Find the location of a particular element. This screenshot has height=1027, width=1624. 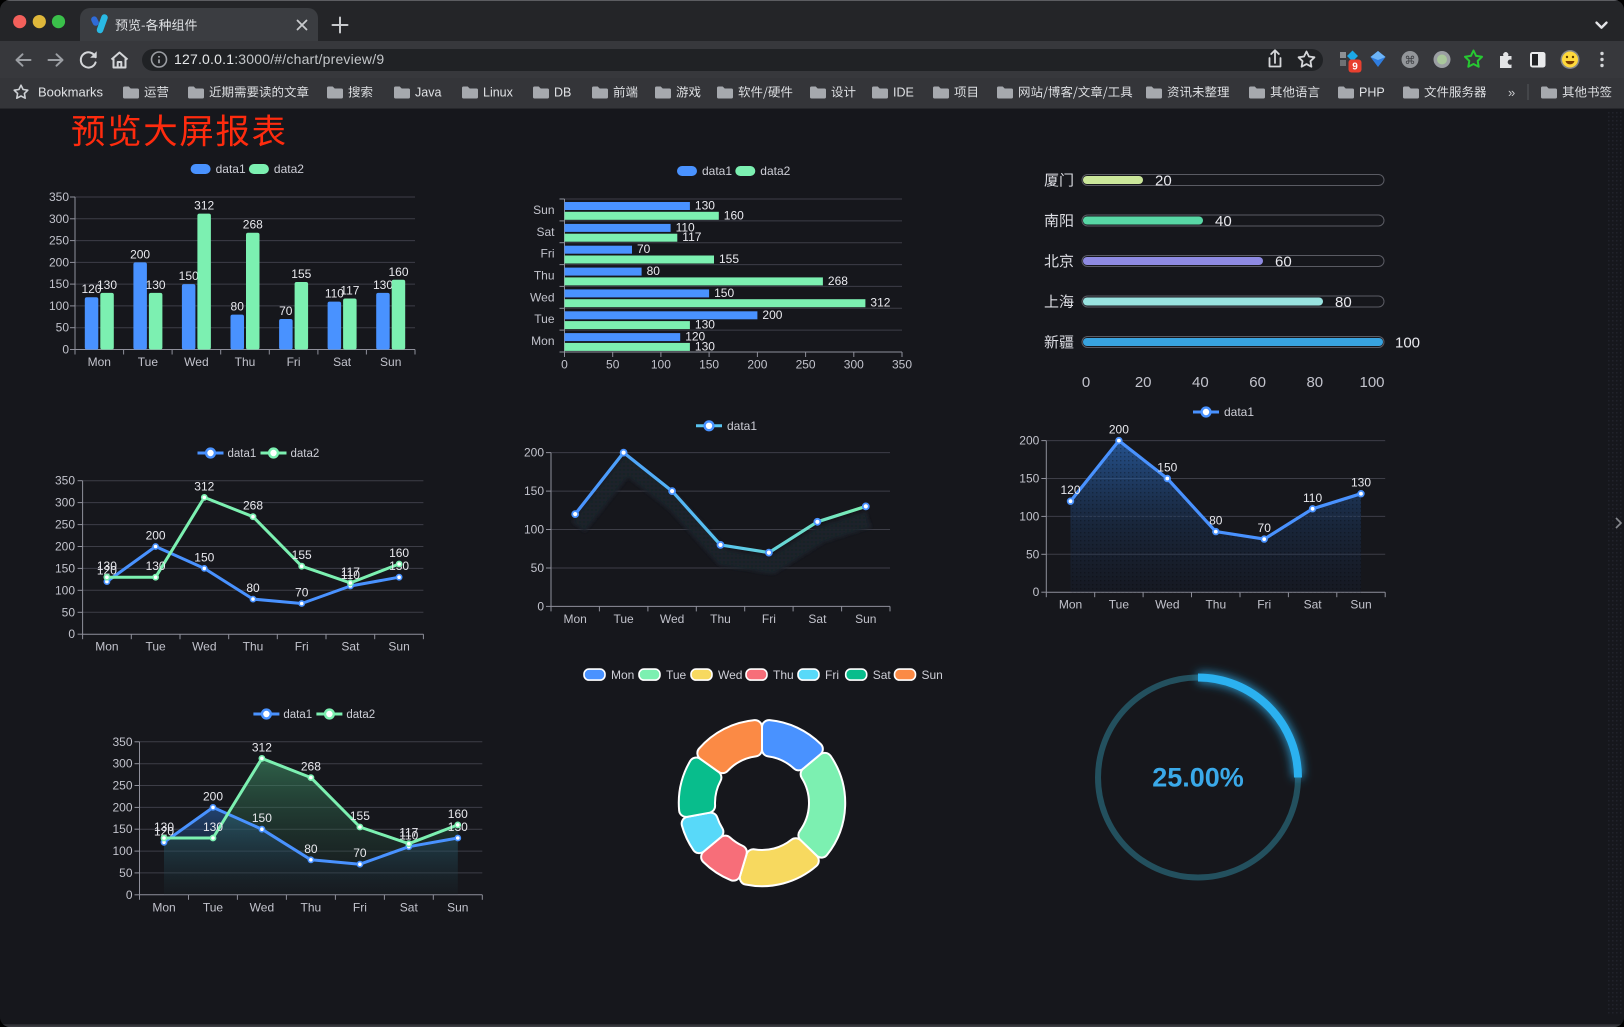

svg-text: 117 is located at coordinates (350, 572).